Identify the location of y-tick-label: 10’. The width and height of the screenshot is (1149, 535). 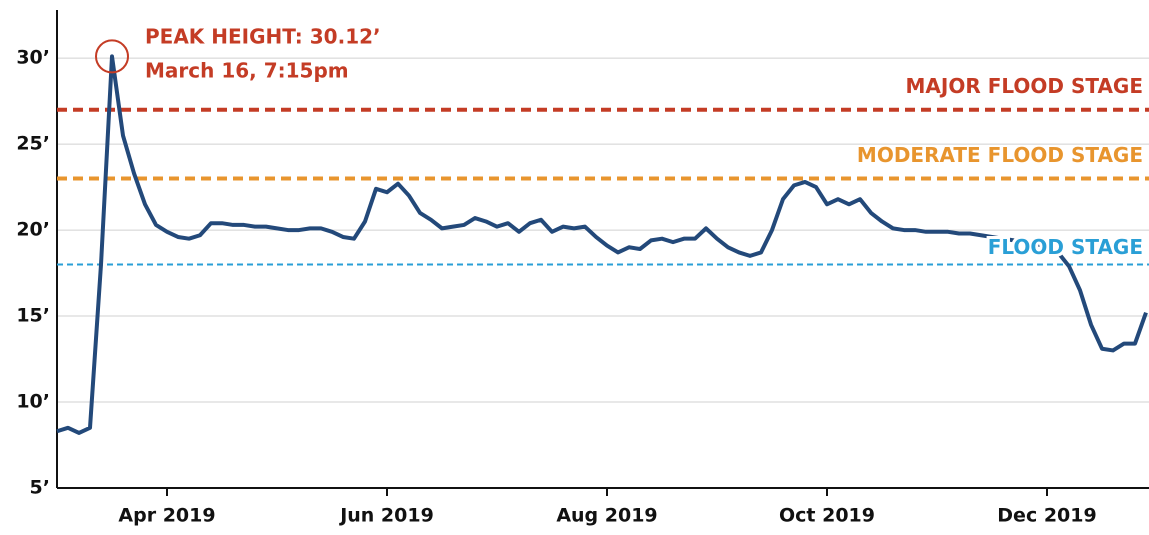
(33, 402).